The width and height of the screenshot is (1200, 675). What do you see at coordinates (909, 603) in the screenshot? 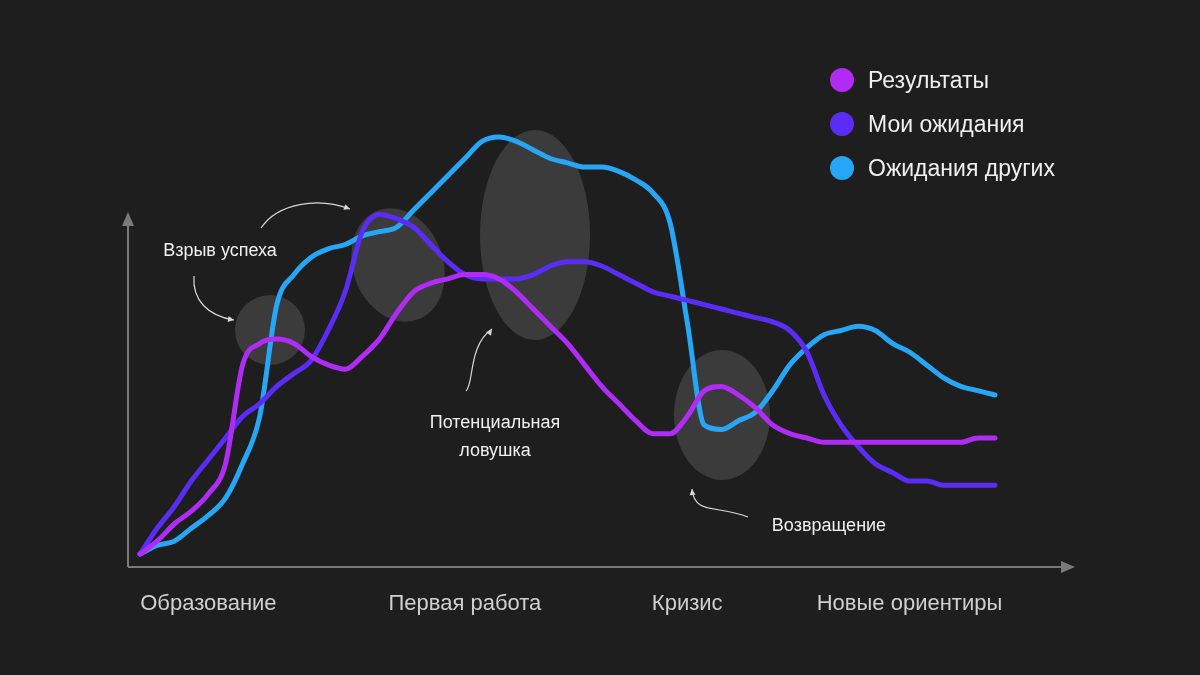
I see `x-tick-label: Новые ориентиры` at bounding box center [909, 603].